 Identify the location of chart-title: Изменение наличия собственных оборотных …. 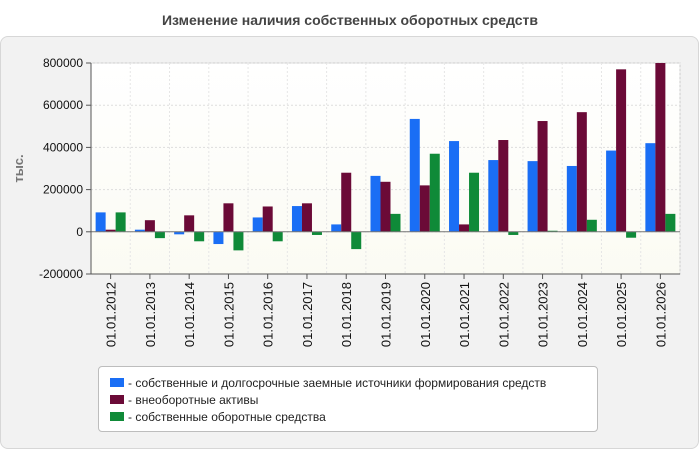
(350, 20).